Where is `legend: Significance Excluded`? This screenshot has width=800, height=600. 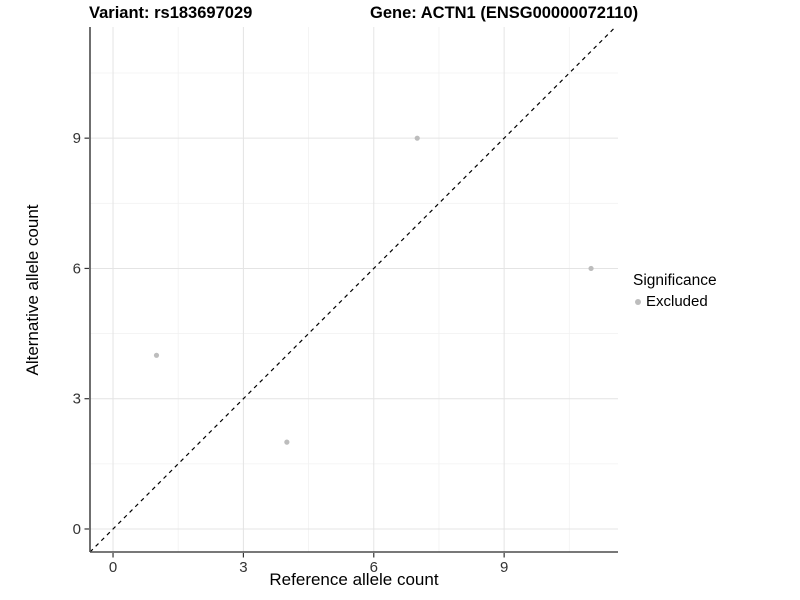
legend: Significance Excluded is located at coordinates (675, 291).